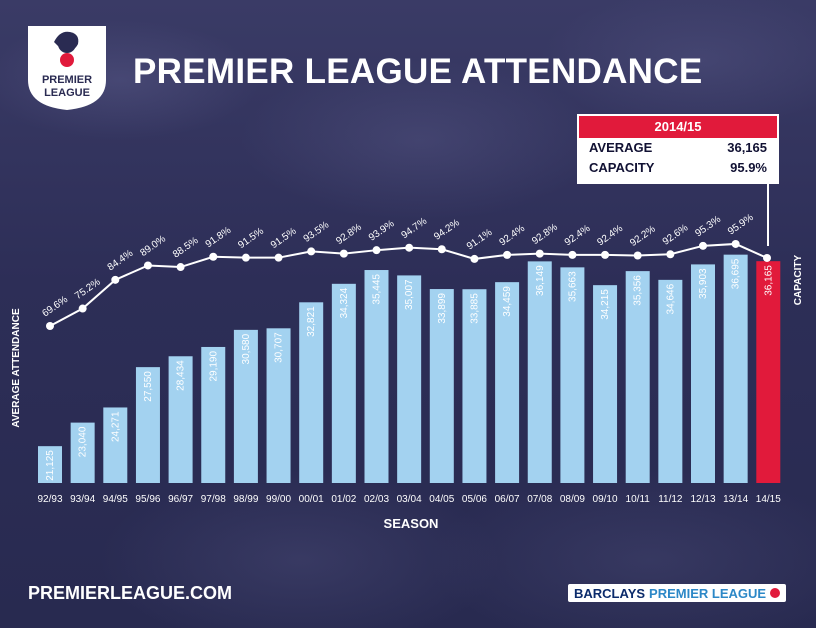 The height and width of the screenshot is (628, 816). What do you see at coordinates (344, 302) in the screenshot?
I see `bar-value-label: 34,324` at bounding box center [344, 302].